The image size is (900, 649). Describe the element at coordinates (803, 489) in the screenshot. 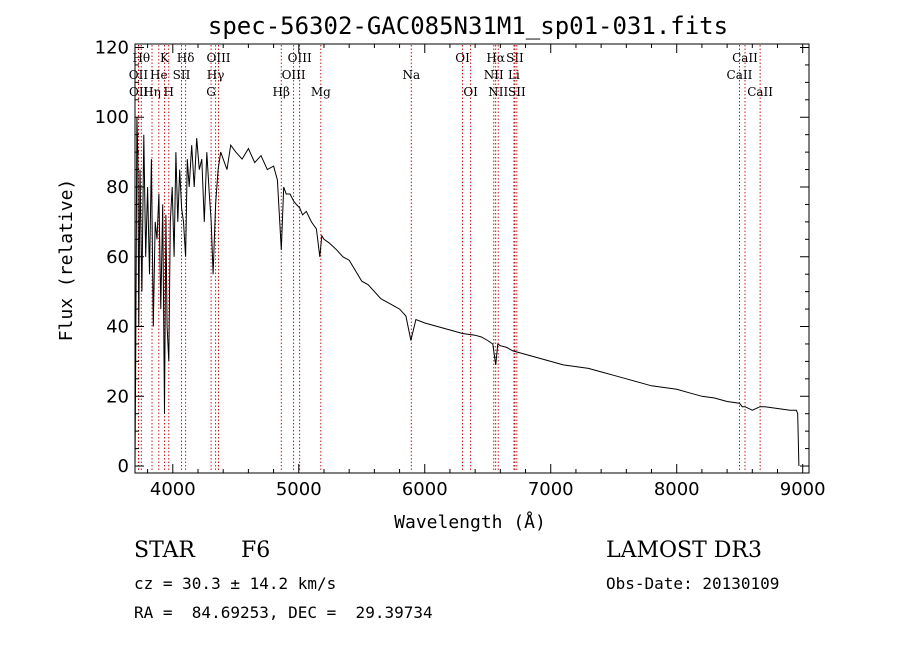

I see `x-tick-label-5: 9000` at that location.